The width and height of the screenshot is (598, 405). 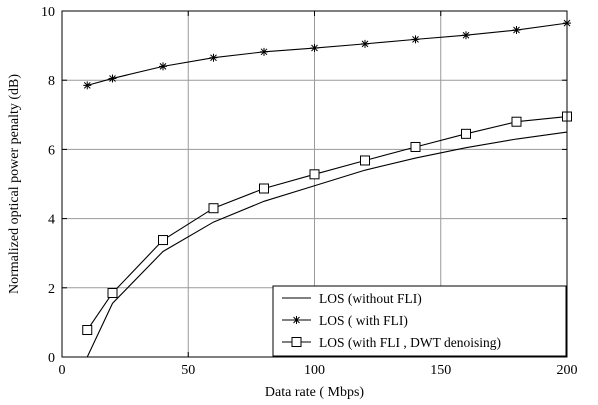 What do you see at coordinates (410, 342) in the screenshot?
I see `legend-label: LOS (with FLI , DWT denoising)` at bounding box center [410, 342].